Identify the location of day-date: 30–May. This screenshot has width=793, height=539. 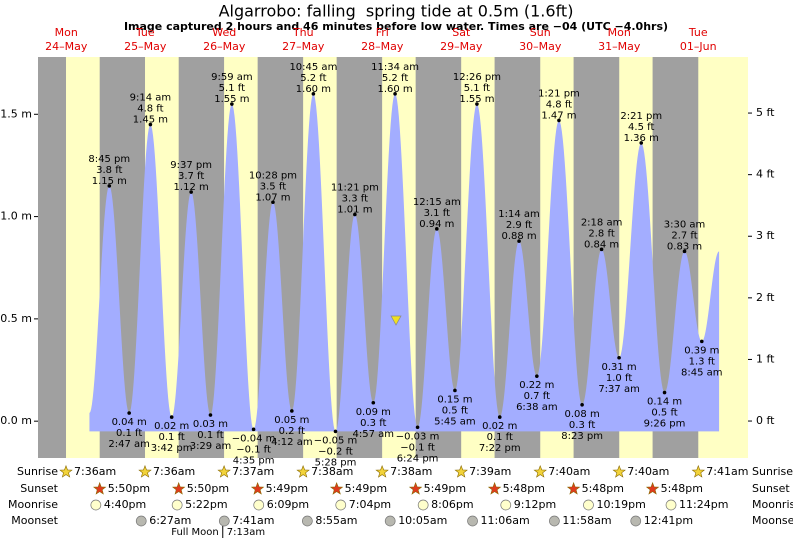
(540, 46).